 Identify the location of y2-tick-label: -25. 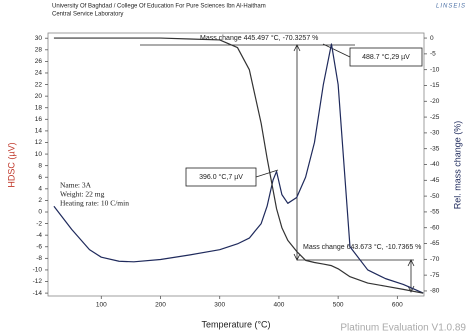
(435, 117).